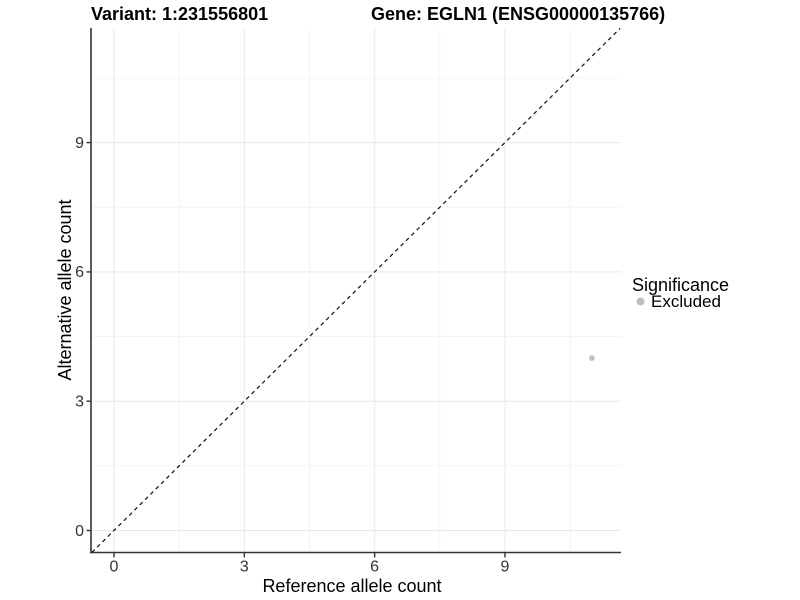 The width and height of the screenshot is (800, 600). I want to click on x-tick-label: 9, so click(505, 567).